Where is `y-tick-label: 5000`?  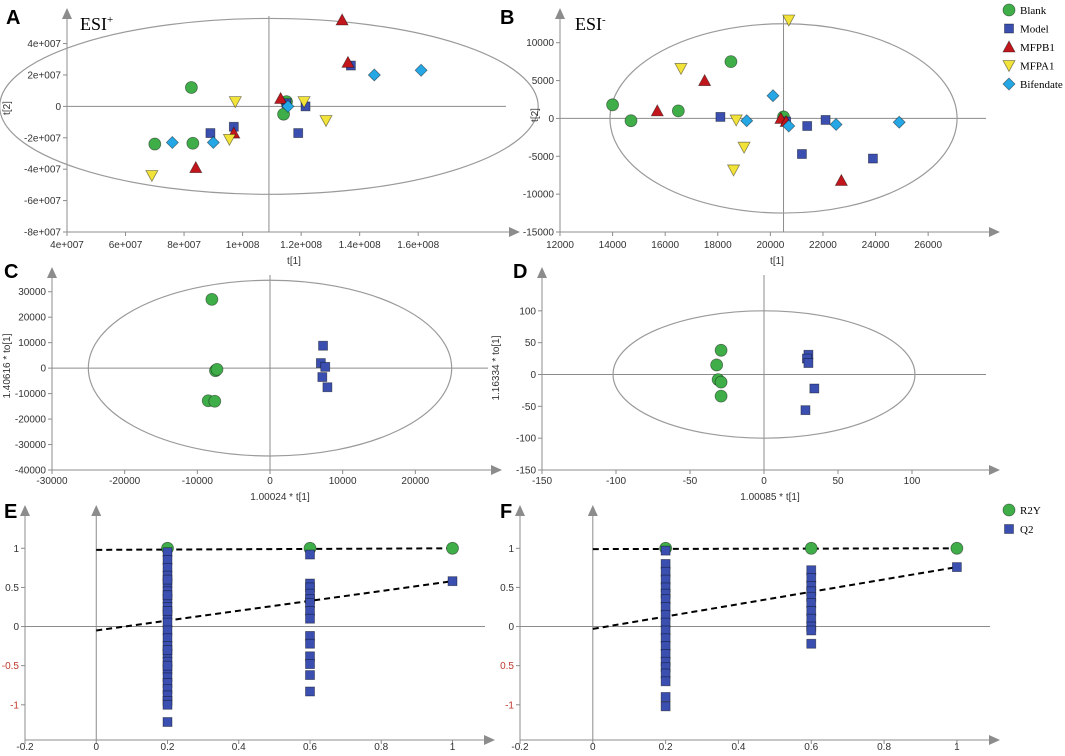
y-tick-label: 5000 is located at coordinates (543, 81).